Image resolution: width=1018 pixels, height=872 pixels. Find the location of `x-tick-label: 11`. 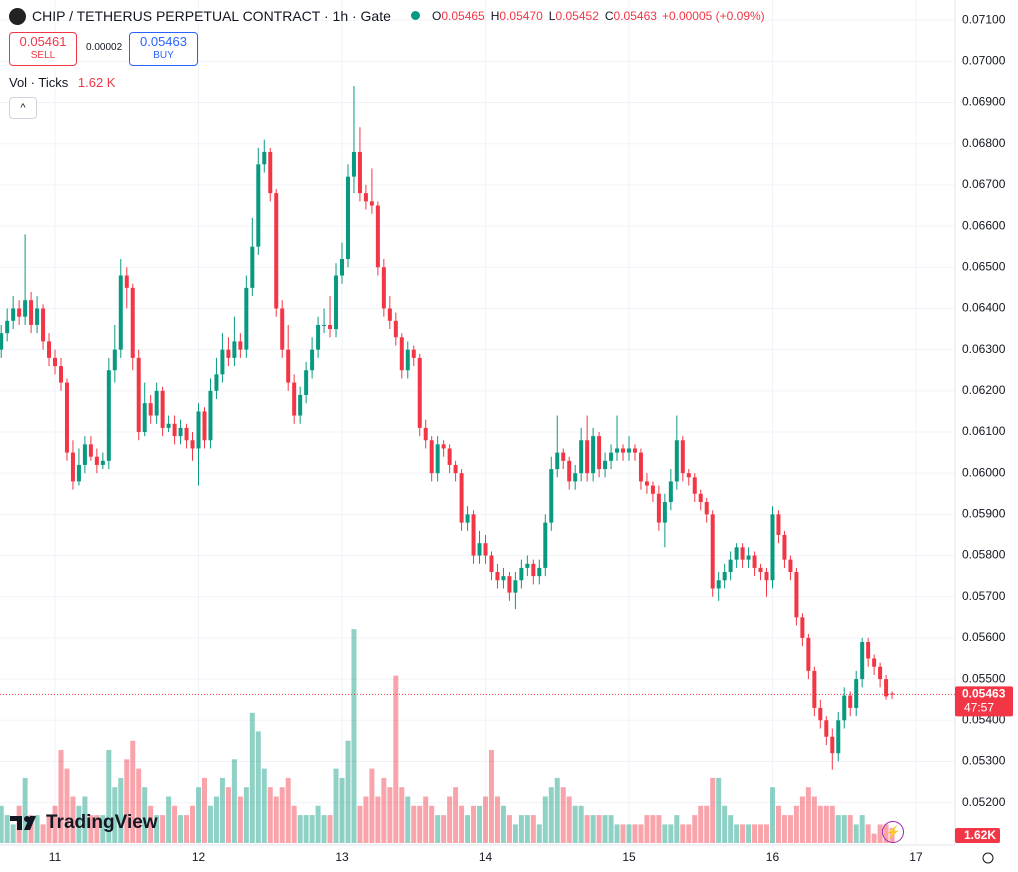

x-tick-label: 11 is located at coordinates (55, 857).